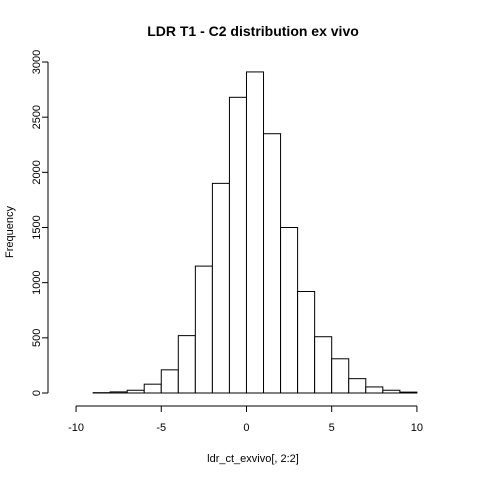  Describe the element at coordinates (37, 282) in the screenshot. I see `y-tick-label: 1000` at that location.